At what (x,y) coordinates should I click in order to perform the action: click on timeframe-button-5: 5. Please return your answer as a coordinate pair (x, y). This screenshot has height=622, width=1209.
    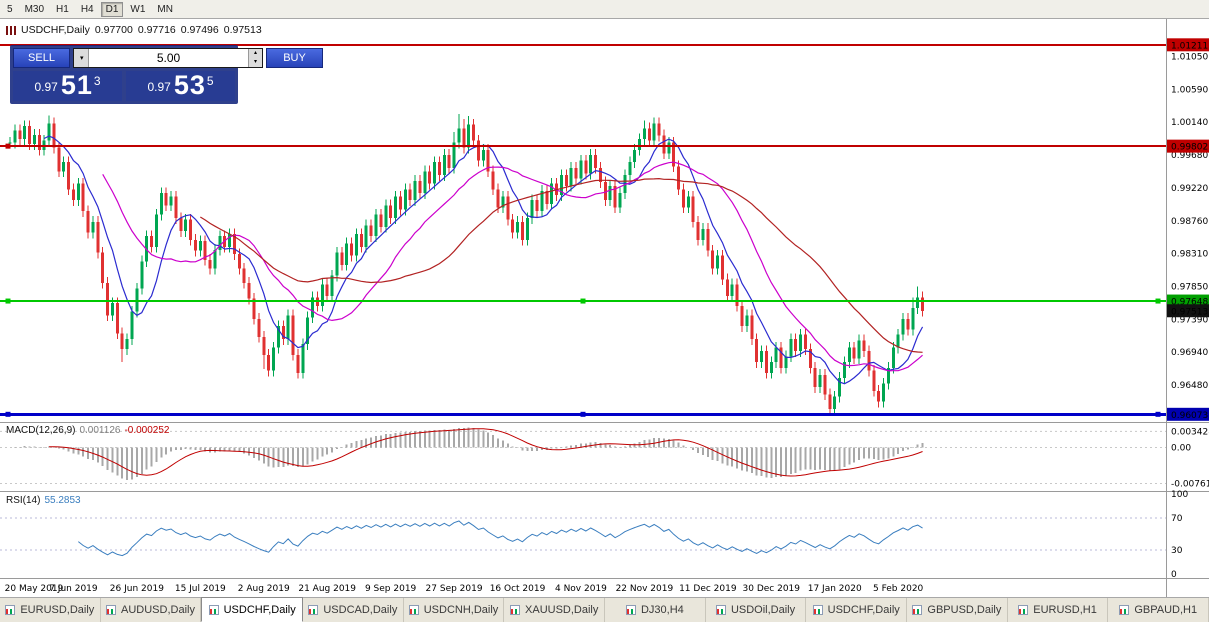
    Looking at the image, I should click on (10, 9).